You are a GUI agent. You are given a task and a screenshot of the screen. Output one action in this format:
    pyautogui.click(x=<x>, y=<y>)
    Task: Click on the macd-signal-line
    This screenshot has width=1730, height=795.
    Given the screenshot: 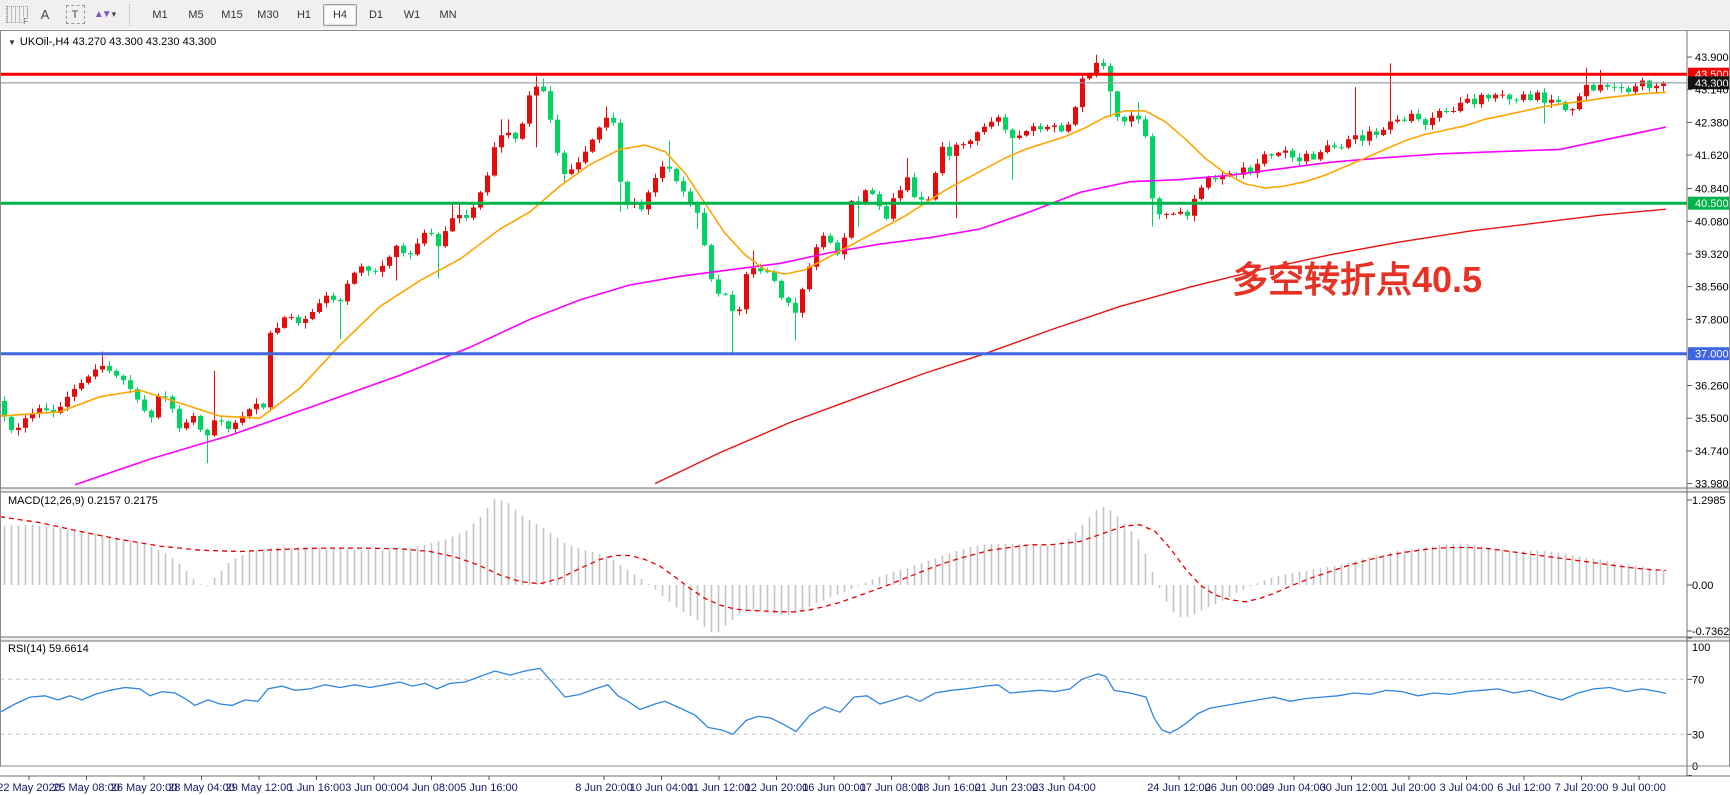 What is the action you would take?
    pyautogui.click(x=833, y=564)
    